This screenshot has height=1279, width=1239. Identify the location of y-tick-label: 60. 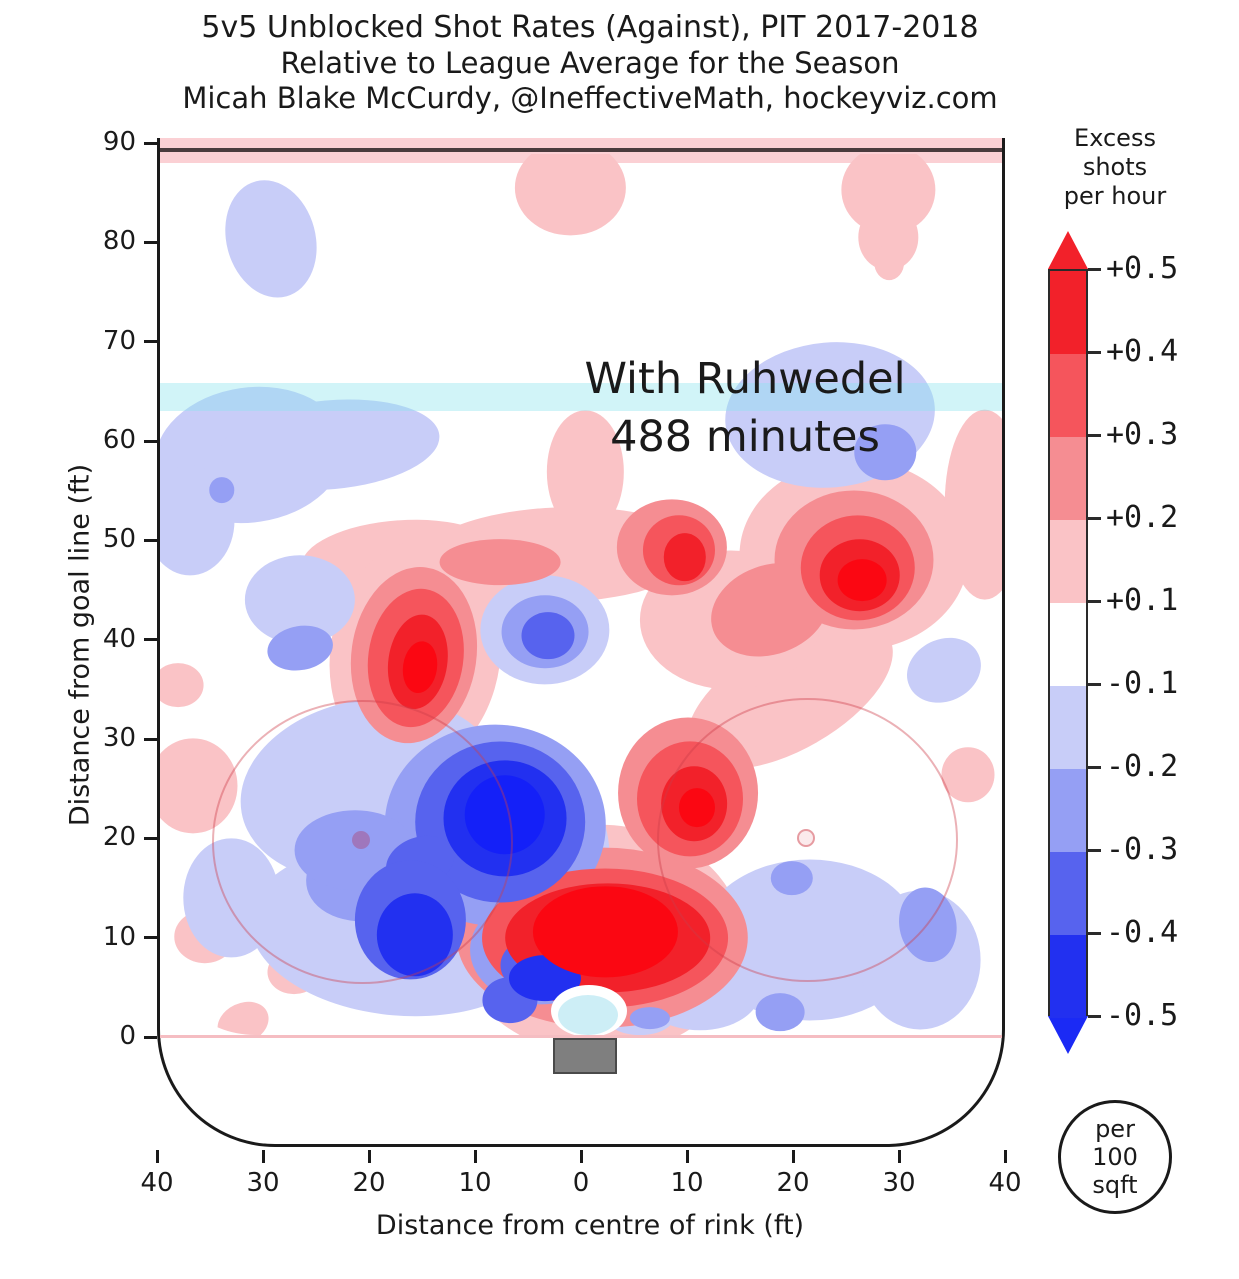
(119, 440).